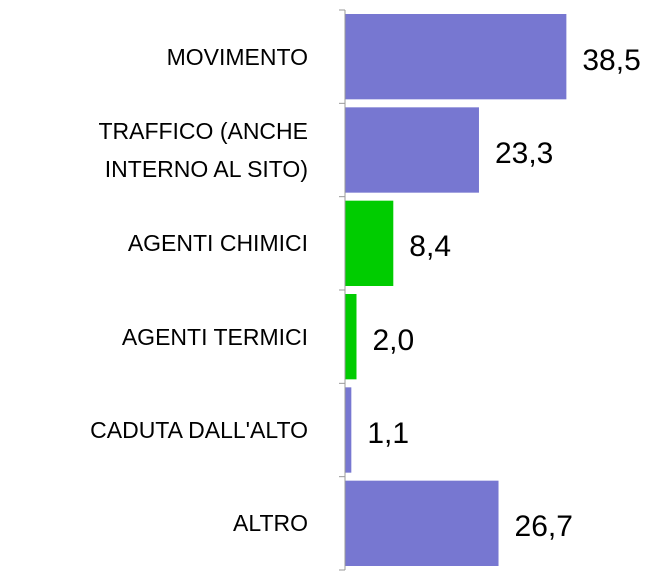 This screenshot has width=660, height=573. Describe the element at coordinates (393, 340) in the screenshot. I see `value-label: 2,0` at that location.